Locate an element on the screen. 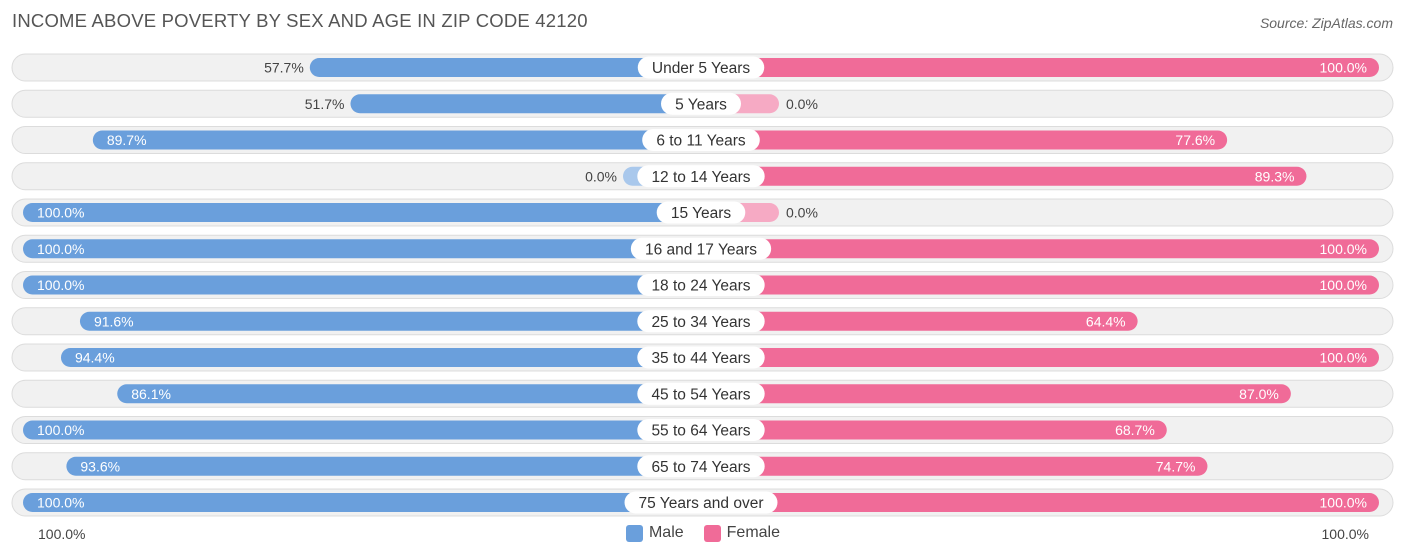 This screenshot has height=559, width=1406. male-value-label: 57.7% is located at coordinates (284, 68).